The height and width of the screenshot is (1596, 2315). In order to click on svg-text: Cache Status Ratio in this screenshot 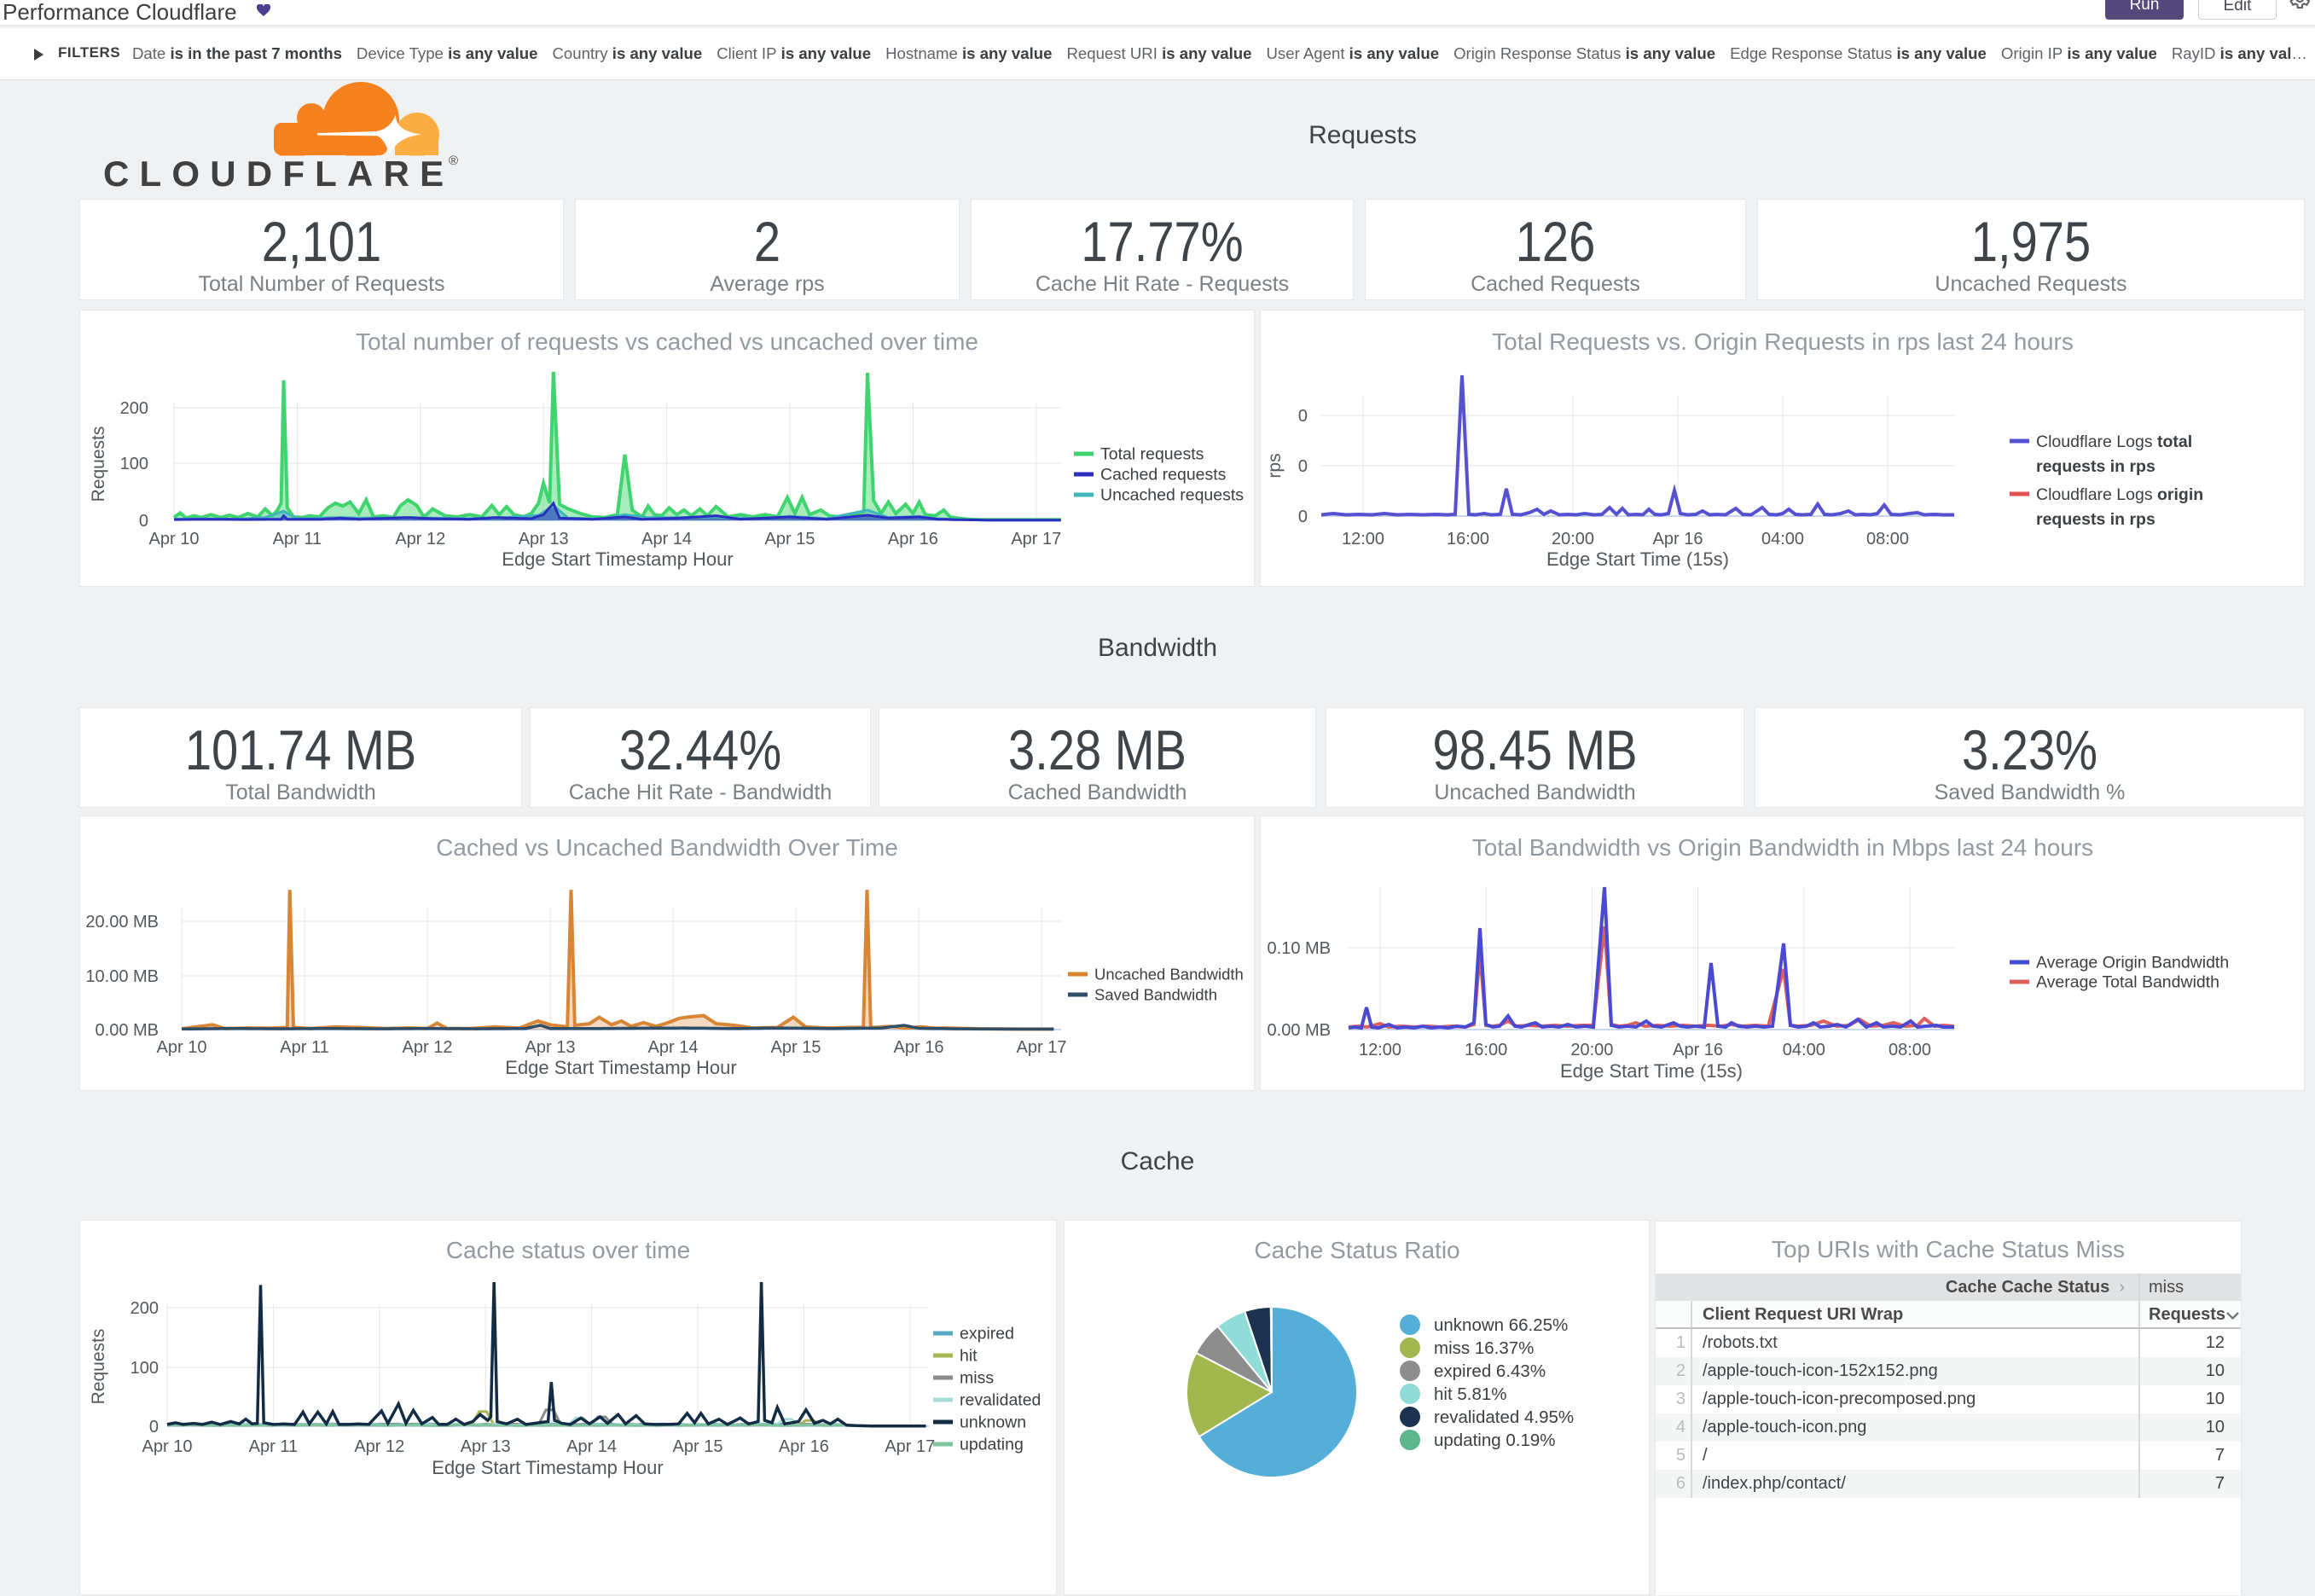, I will do `click(1357, 1250)`.